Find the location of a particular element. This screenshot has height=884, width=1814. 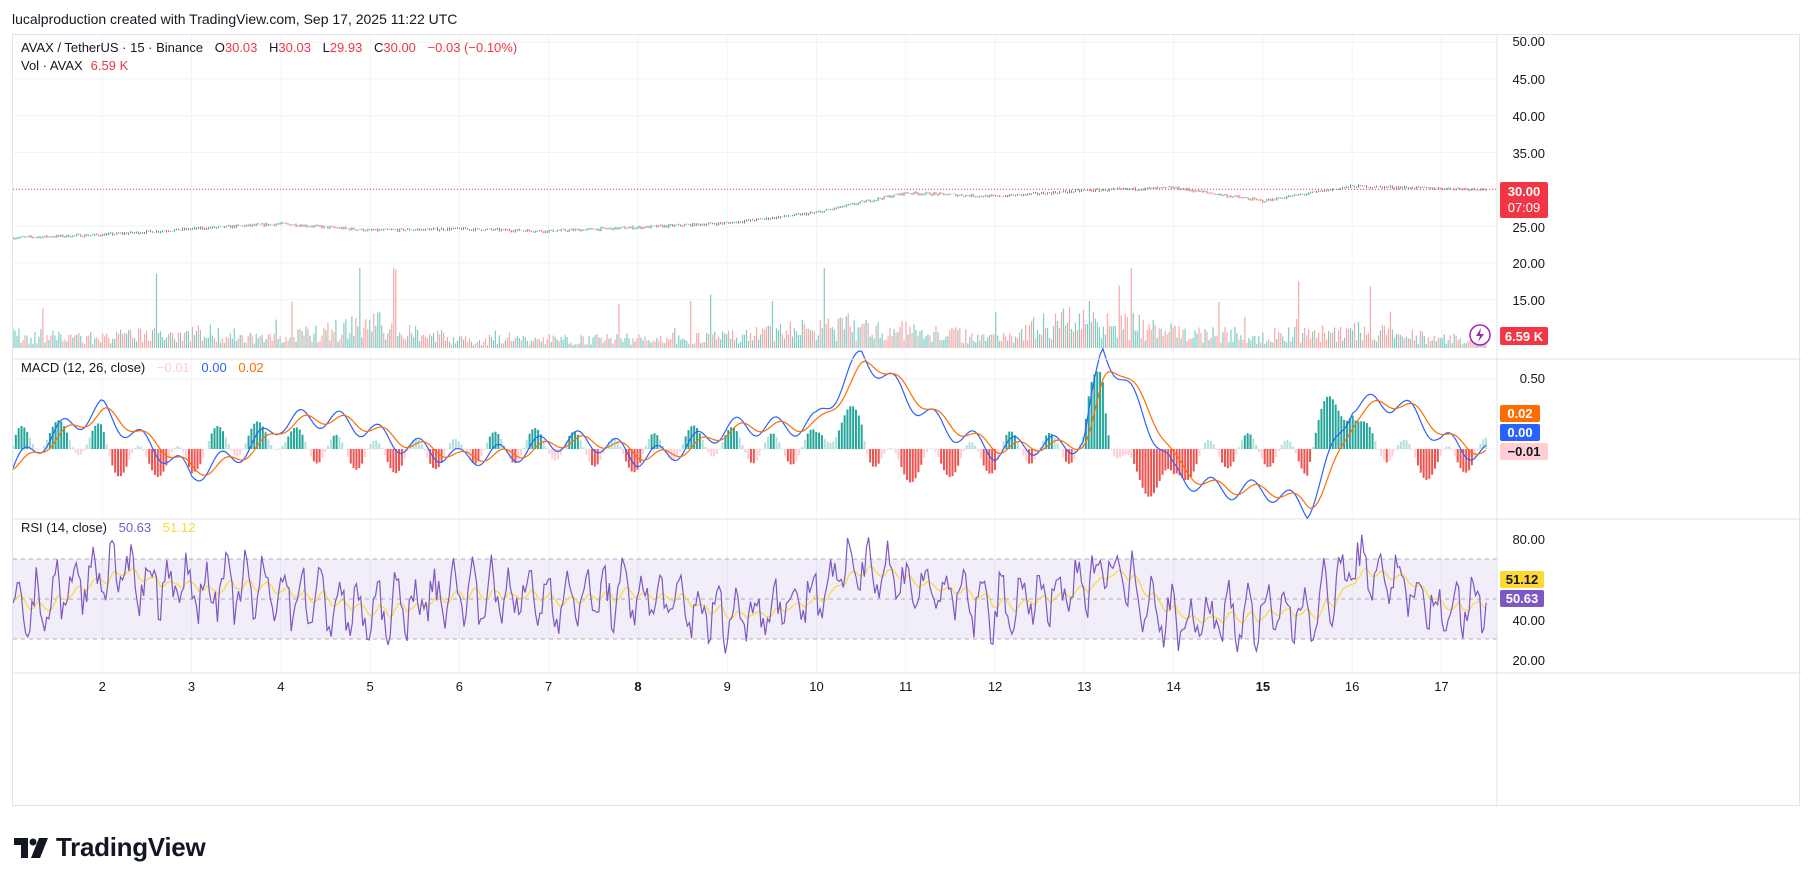

tradingview-logo: TradingView is located at coordinates (110, 847).